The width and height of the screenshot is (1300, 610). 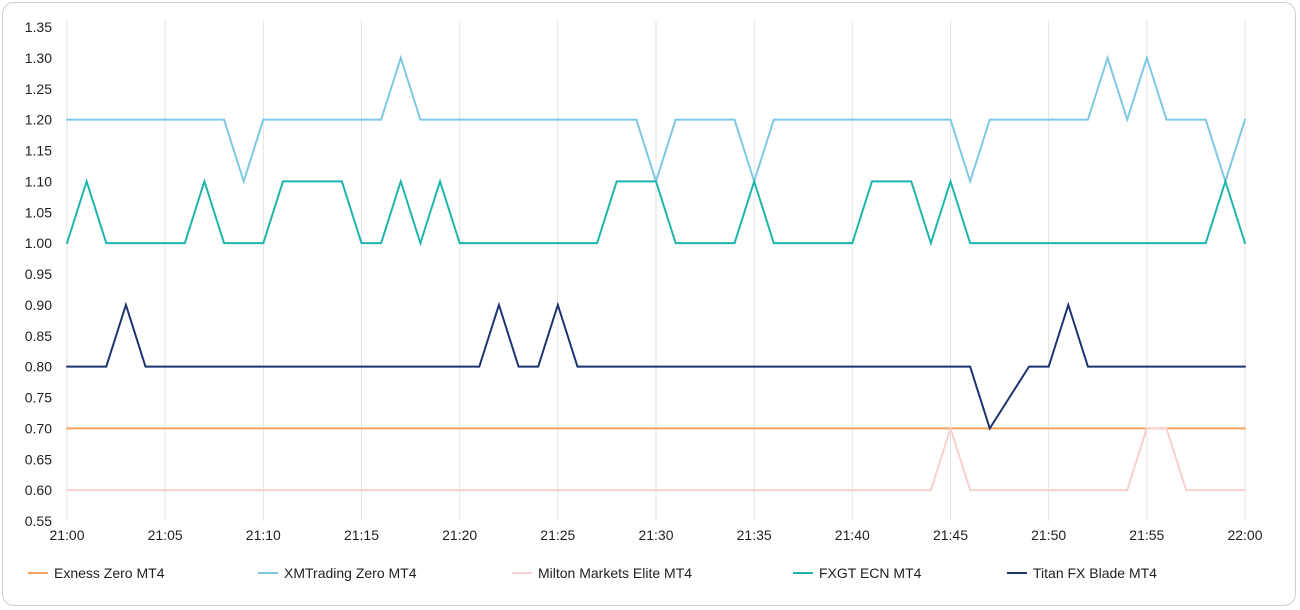 I want to click on legend-label: Titan FX Blade MT4, so click(x=1095, y=573).